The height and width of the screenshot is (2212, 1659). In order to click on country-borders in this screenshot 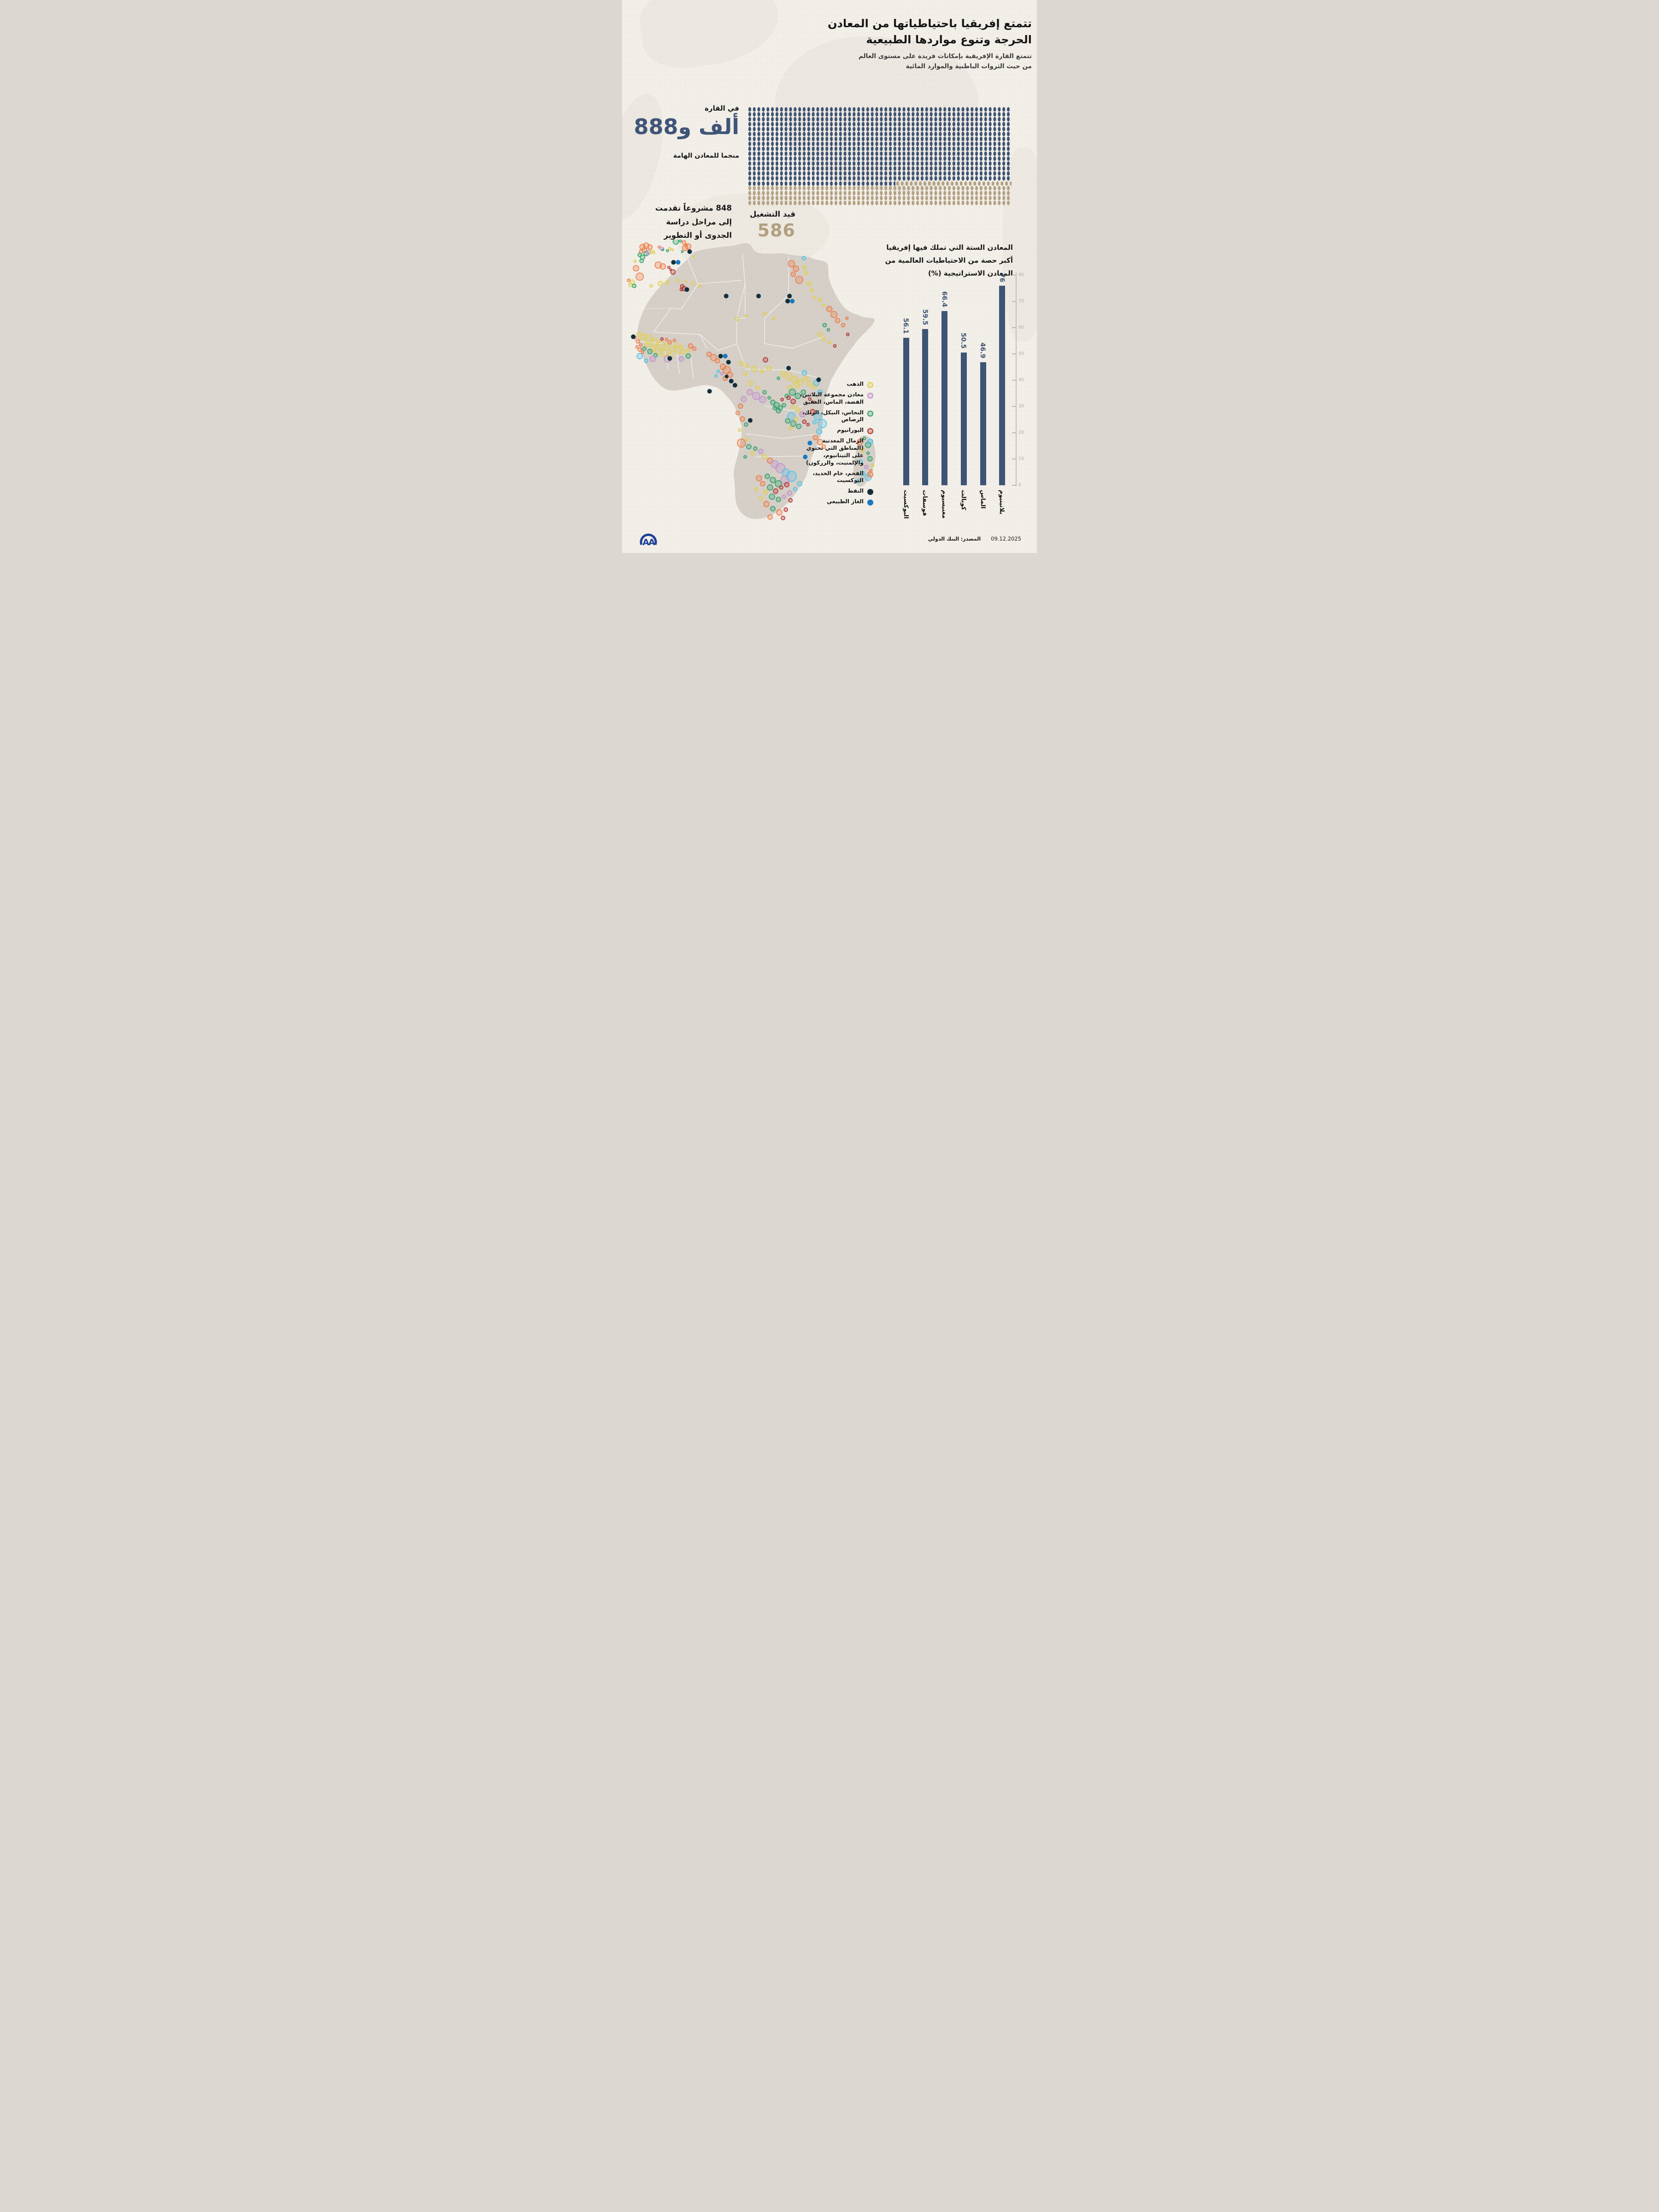, I will do `click(731, 355)`.